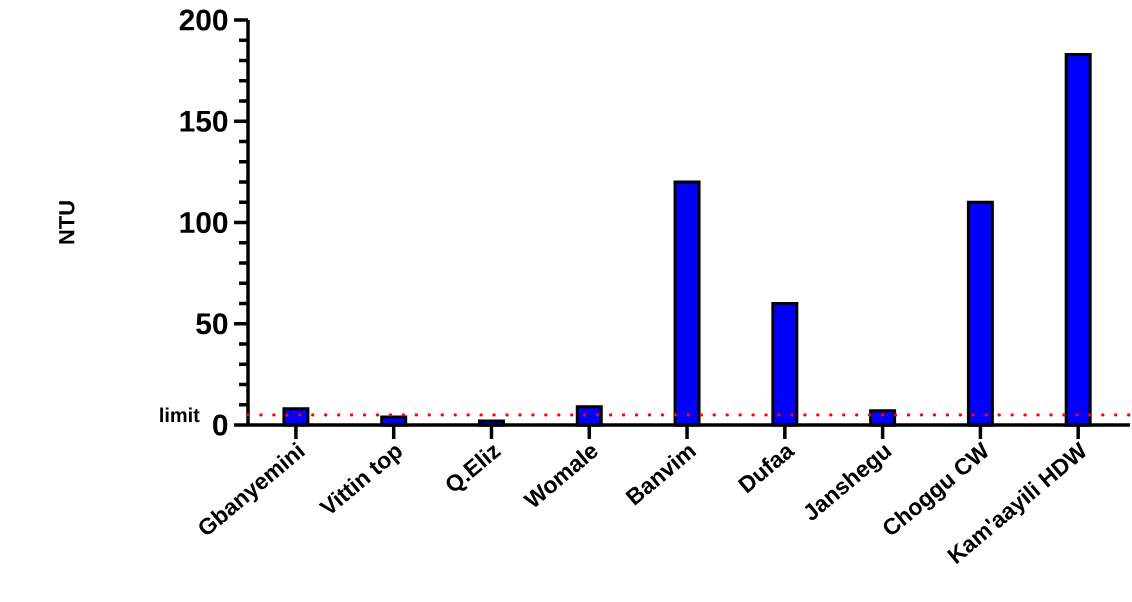 Image resolution: width=1132 pixels, height=602 pixels. I want to click on y-tick-label: 0, so click(220, 425).